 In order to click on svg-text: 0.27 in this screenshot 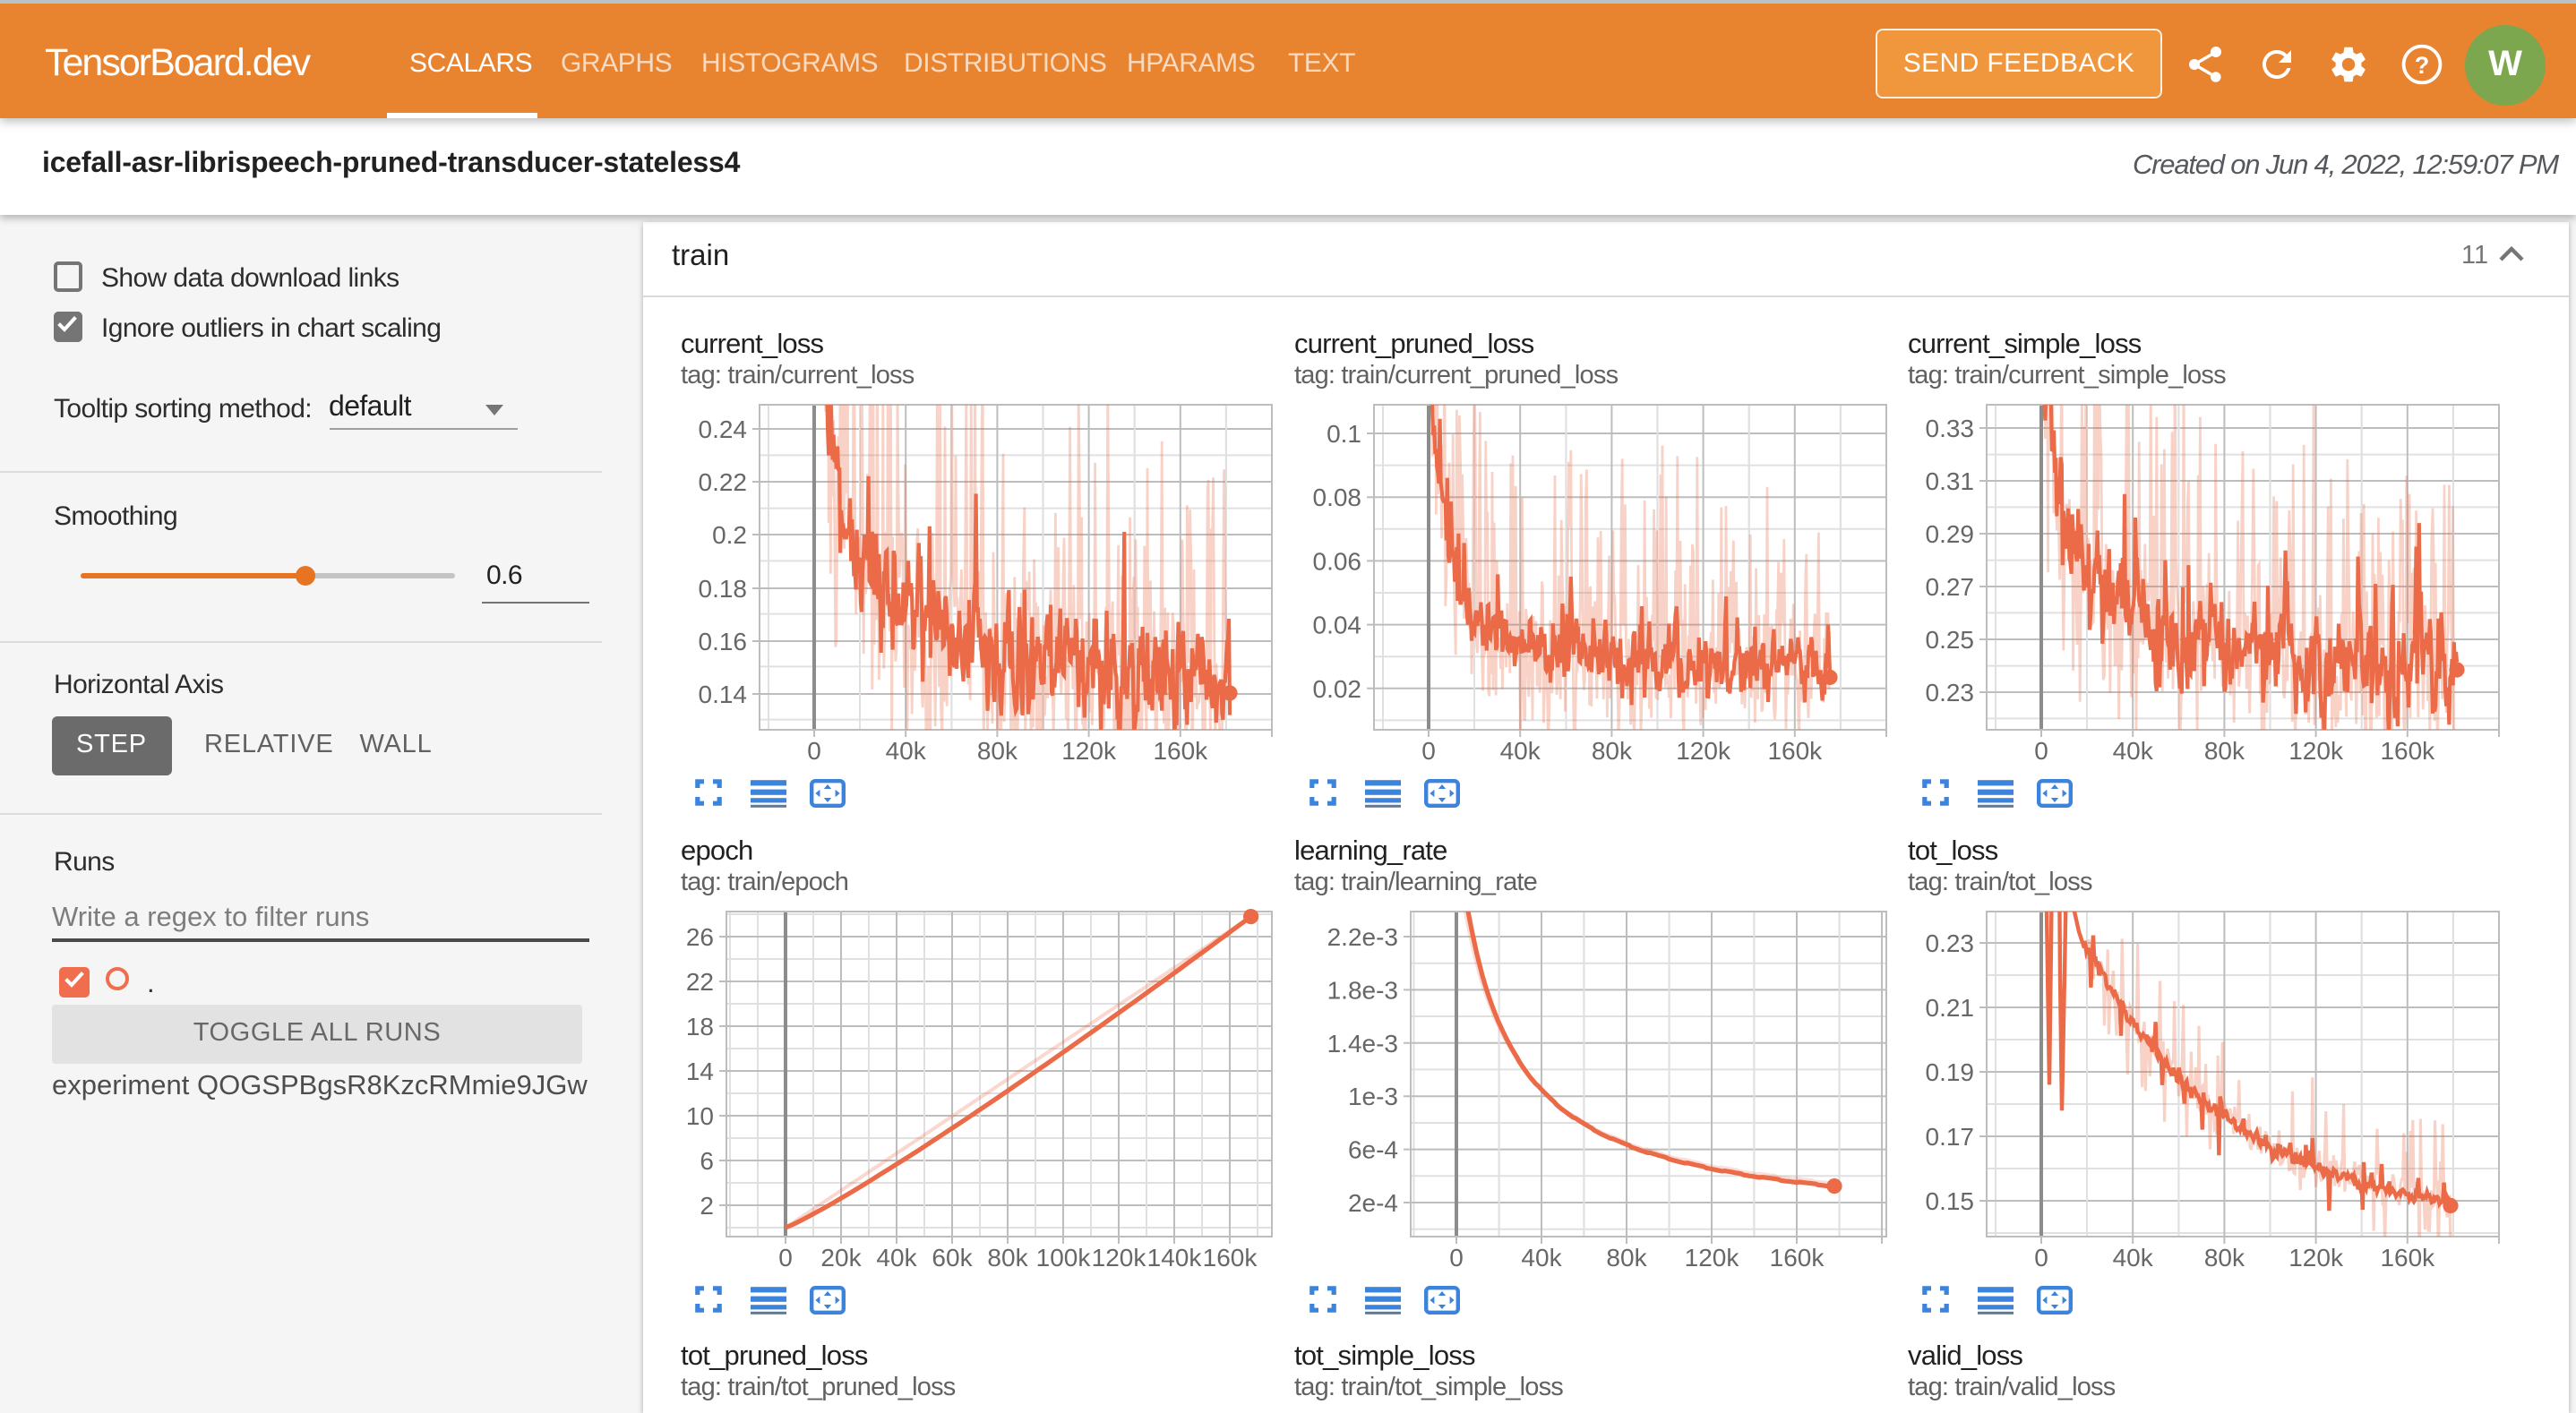, I will do `click(1950, 587)`.